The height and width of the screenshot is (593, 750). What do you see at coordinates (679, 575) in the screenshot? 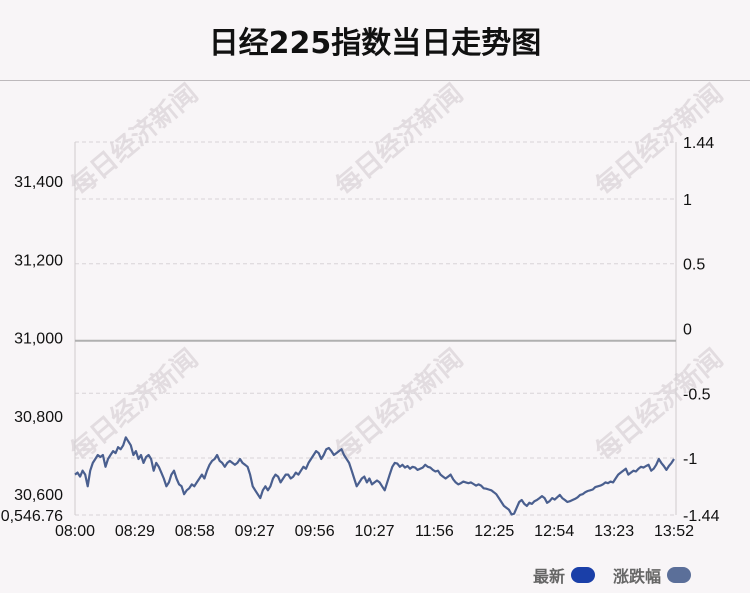
I see `legend-change-swatch` at bounding box center [679, 575].